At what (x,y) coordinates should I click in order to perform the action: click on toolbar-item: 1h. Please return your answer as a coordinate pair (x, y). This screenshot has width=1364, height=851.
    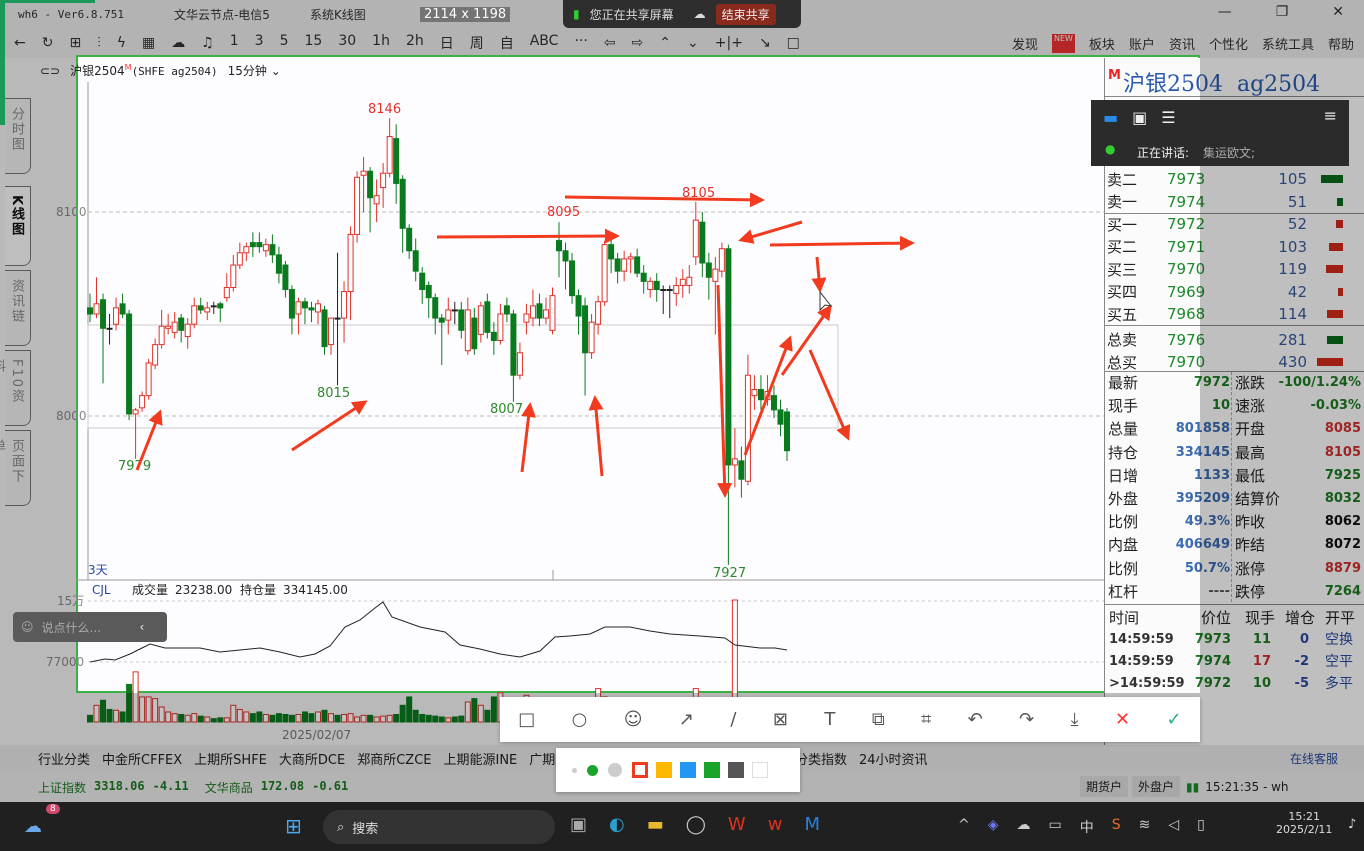
    Looking at the image, I should click on (381, 41).